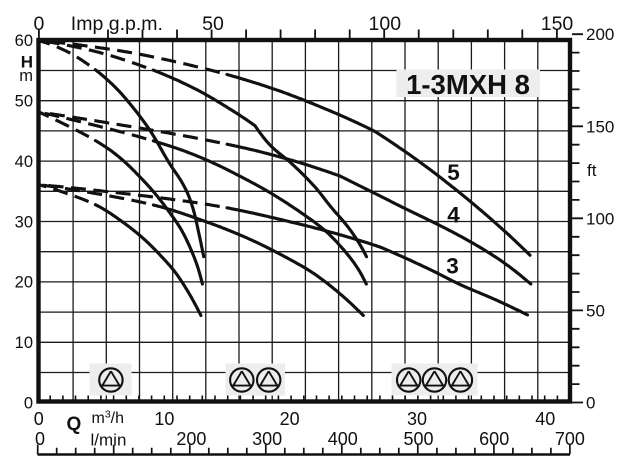 Image resolution: width=627 pixels, height=476 pixels. Describe the element at coordinates (452, 265) in the screenshot. I see `svg-text: 3` at that location.